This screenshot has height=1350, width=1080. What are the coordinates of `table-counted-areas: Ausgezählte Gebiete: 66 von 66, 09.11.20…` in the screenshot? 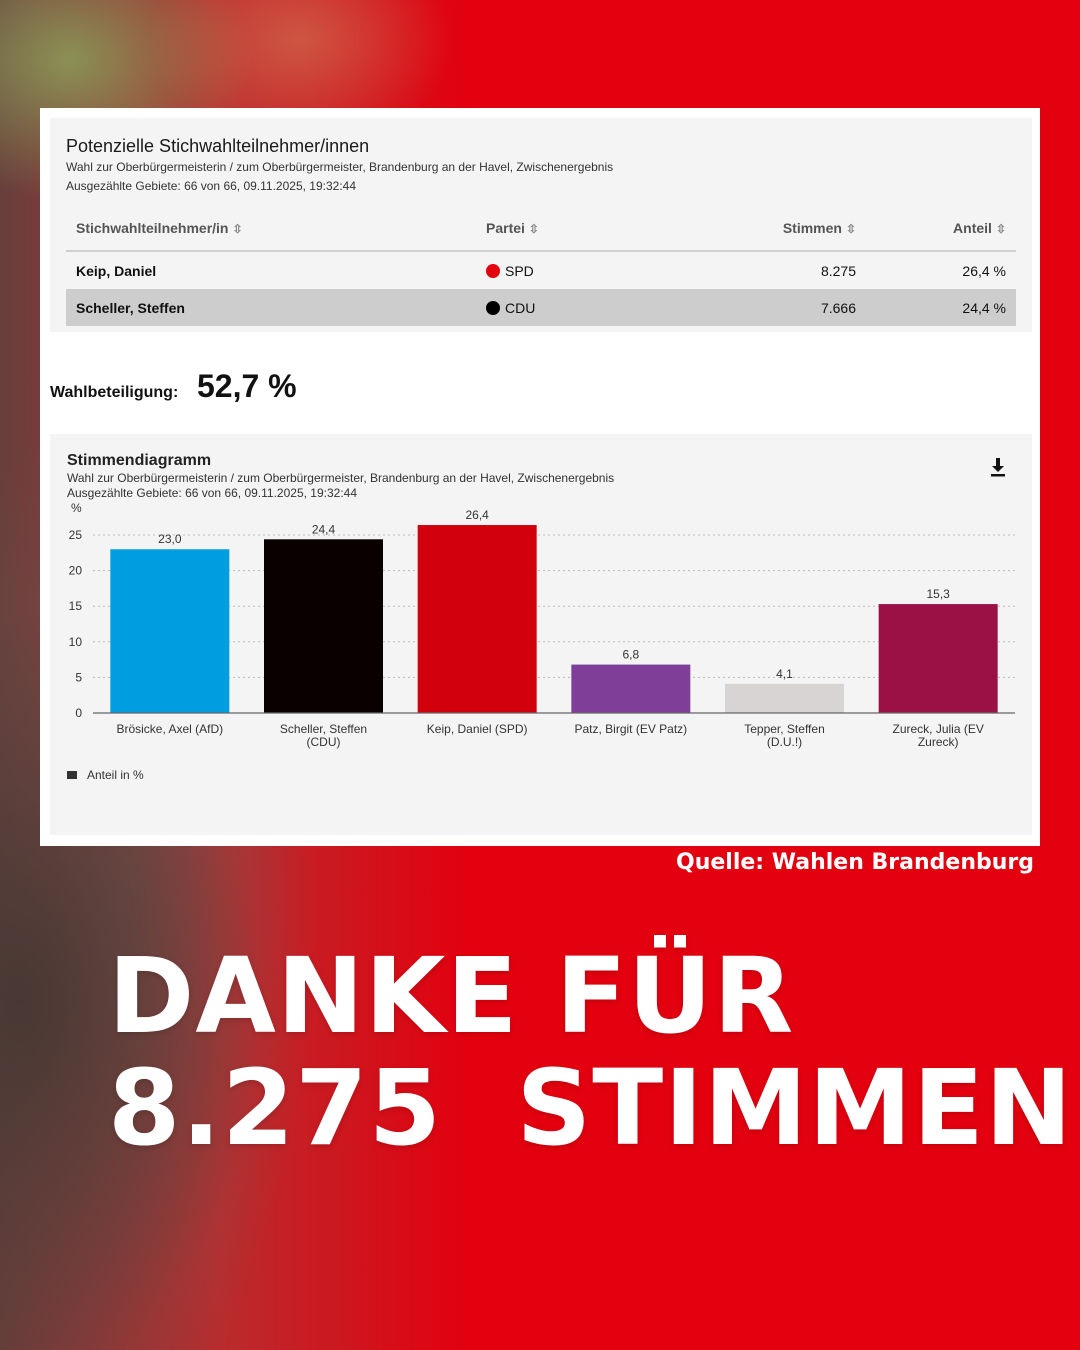 It's located at (211, 186).